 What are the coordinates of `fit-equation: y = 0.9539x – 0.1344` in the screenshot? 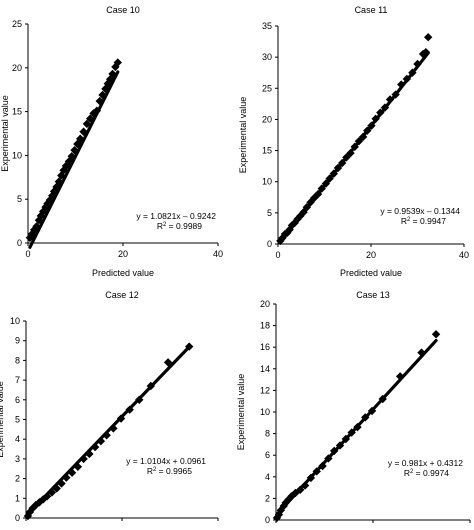 It's located at (420, 211).